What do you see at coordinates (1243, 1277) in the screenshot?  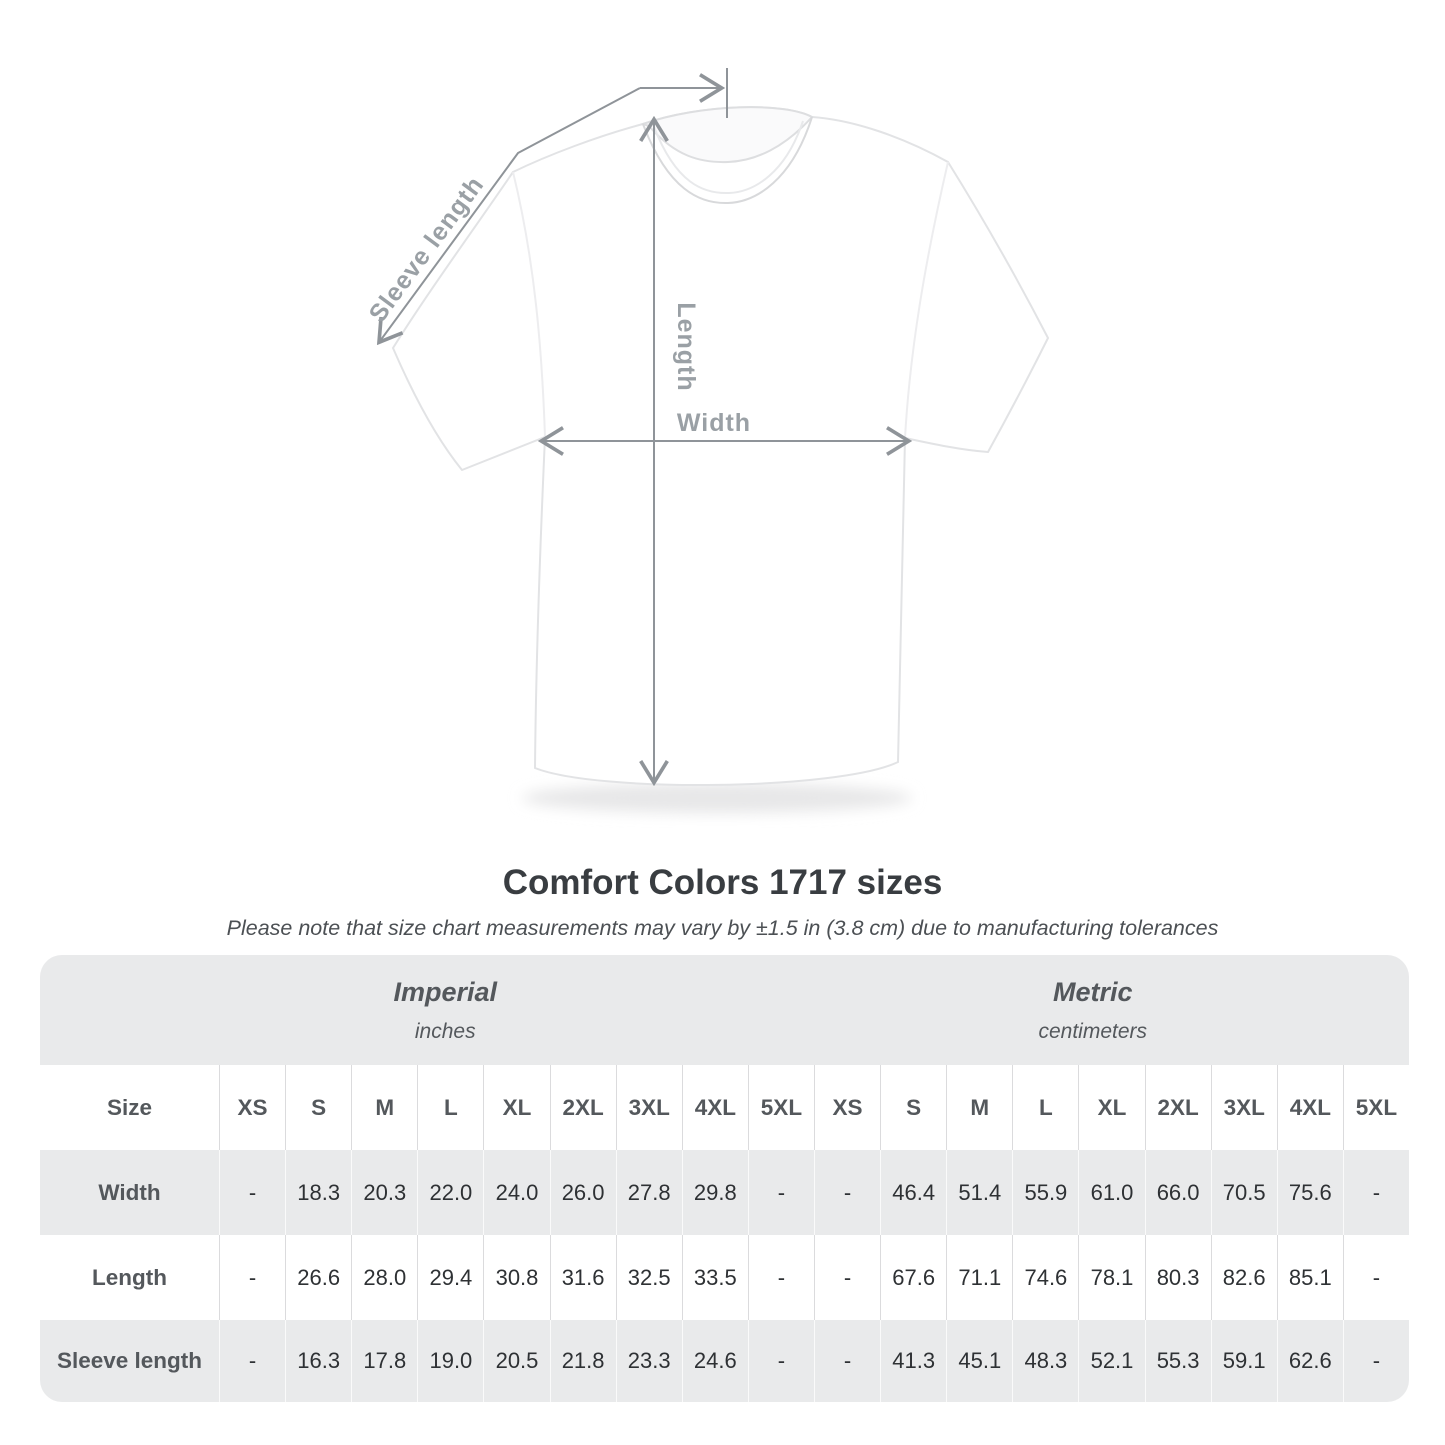 I see `table-cell: 82.6` at bounding box center [1243, 1277].